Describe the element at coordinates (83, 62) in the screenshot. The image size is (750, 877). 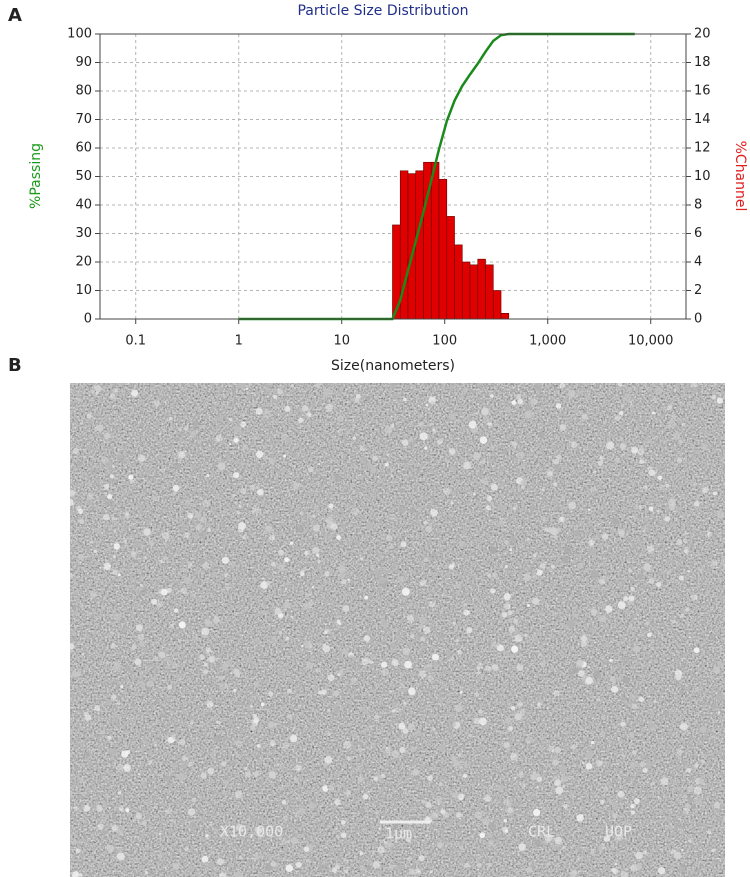
I see `y-tick-label: 90` at that location.